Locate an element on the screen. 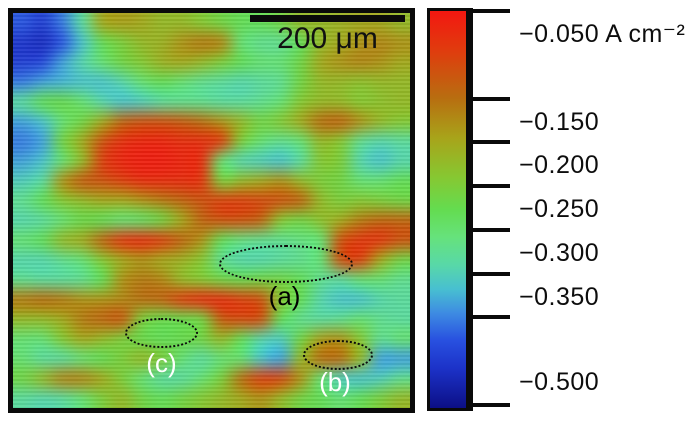 The image size is (693, 421). scale-bar is located at coordinates (327, 18).